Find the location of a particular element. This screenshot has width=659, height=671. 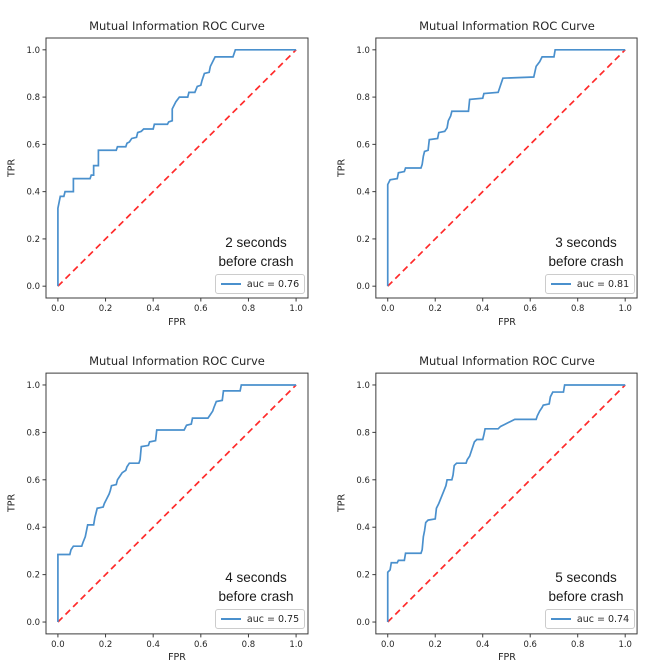

annotation-line1: 2 seconds is located at coordinates (256, 242).